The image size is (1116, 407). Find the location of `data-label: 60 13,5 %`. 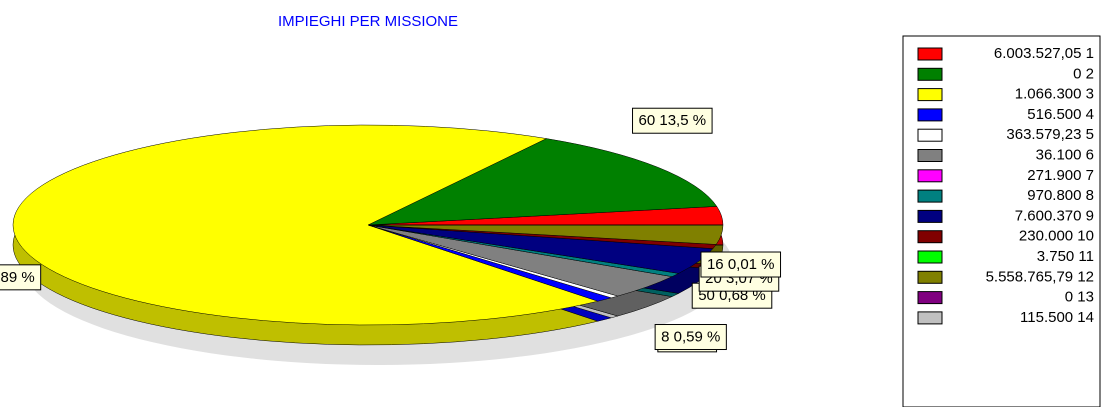

data-label: 60 13,5 % is located at coordinates (673, 120).